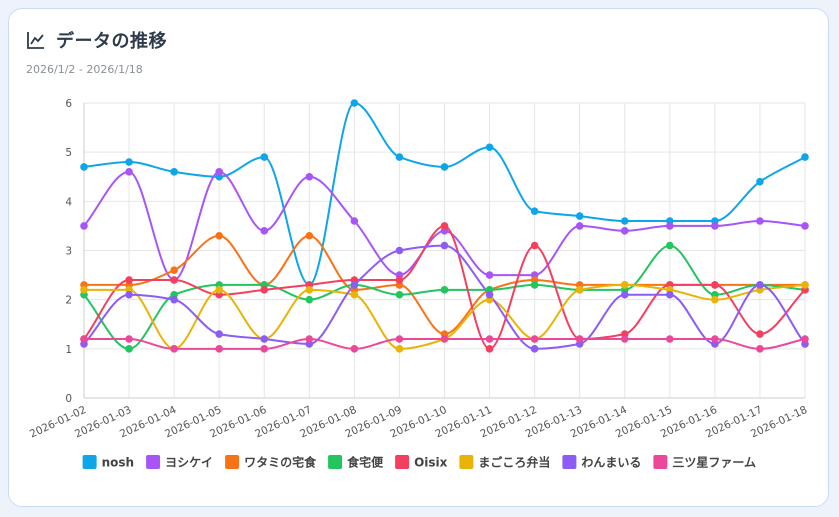 Image resolution: width=839 pixels, height=517 pixels. What do you see at coordinates (179, 462) in the screenshot?
I see `legend-item-1: ヨシケイ` at bounding box center [179, 462].